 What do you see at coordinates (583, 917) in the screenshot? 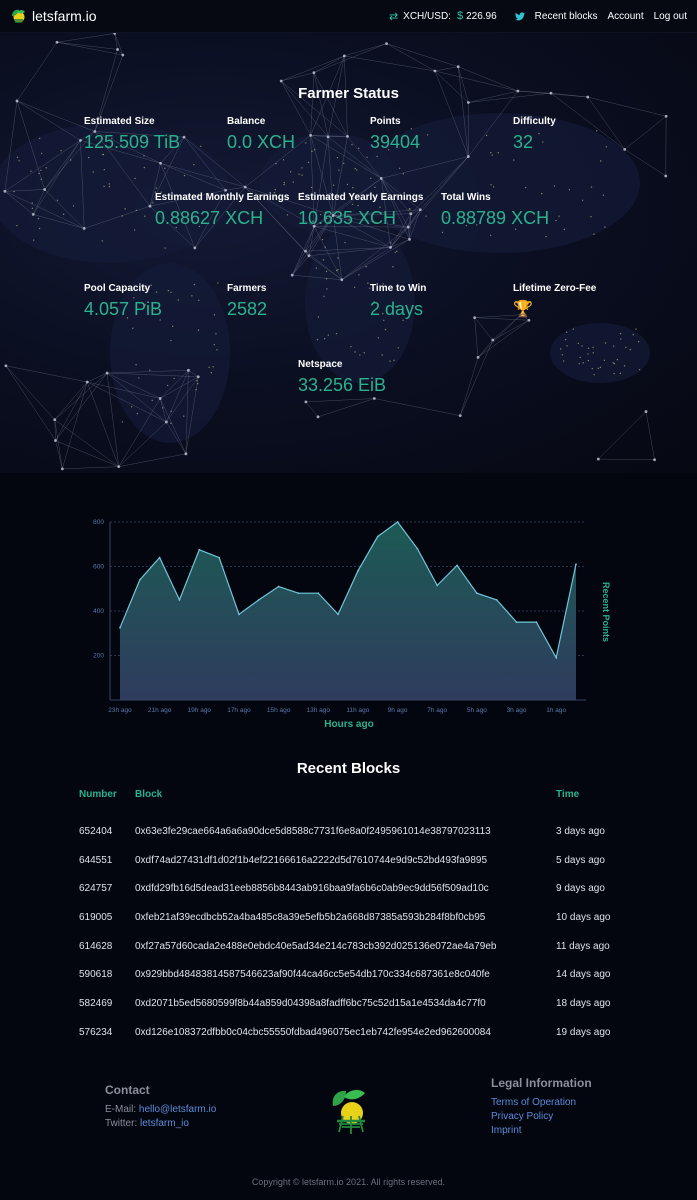
I see `block-time: 10 days ago` at bounding box center [583, 917].